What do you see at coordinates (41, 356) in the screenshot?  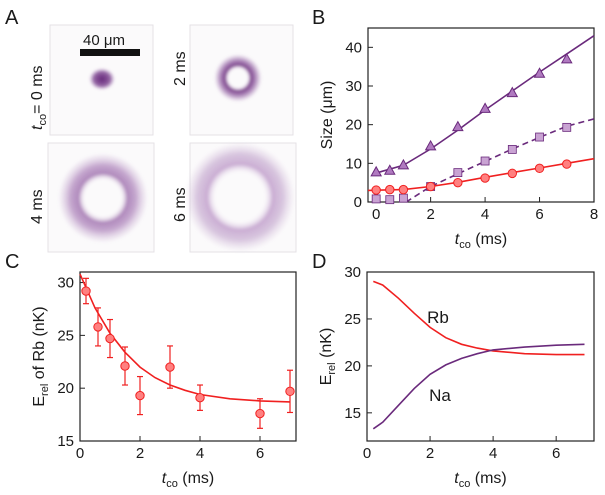 I see `y-axis-label-c: Erel of Rb (nK)` at bounding box center [41, 356].